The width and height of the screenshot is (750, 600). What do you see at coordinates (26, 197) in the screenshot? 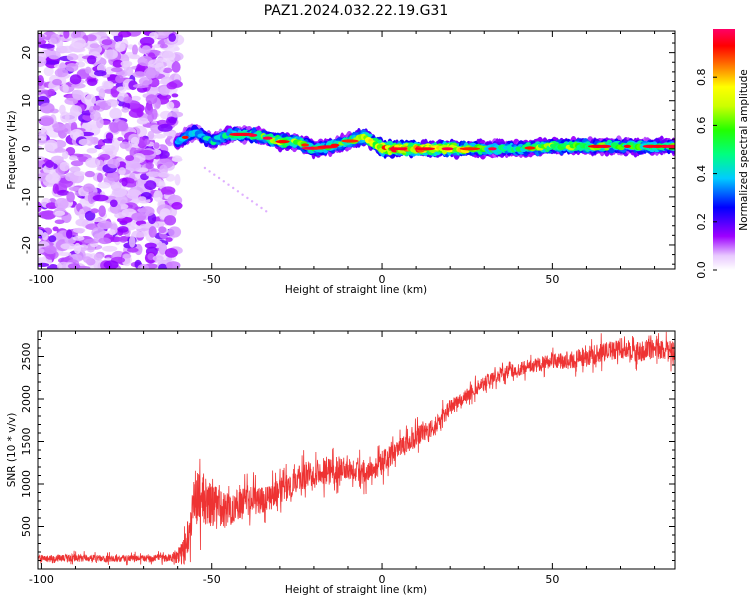
I see `spectrogram-ytick-label: -10` at bounding box center [26, 197].